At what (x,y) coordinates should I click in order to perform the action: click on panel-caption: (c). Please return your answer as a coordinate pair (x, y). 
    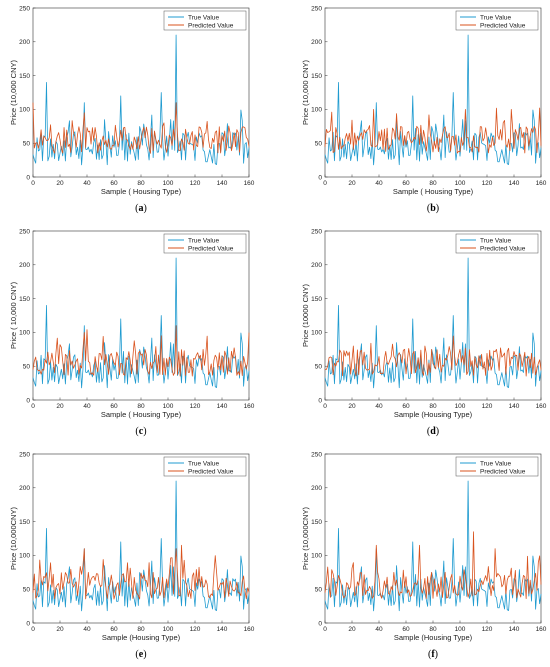
    Looking at the image, I should click on (140, 431).